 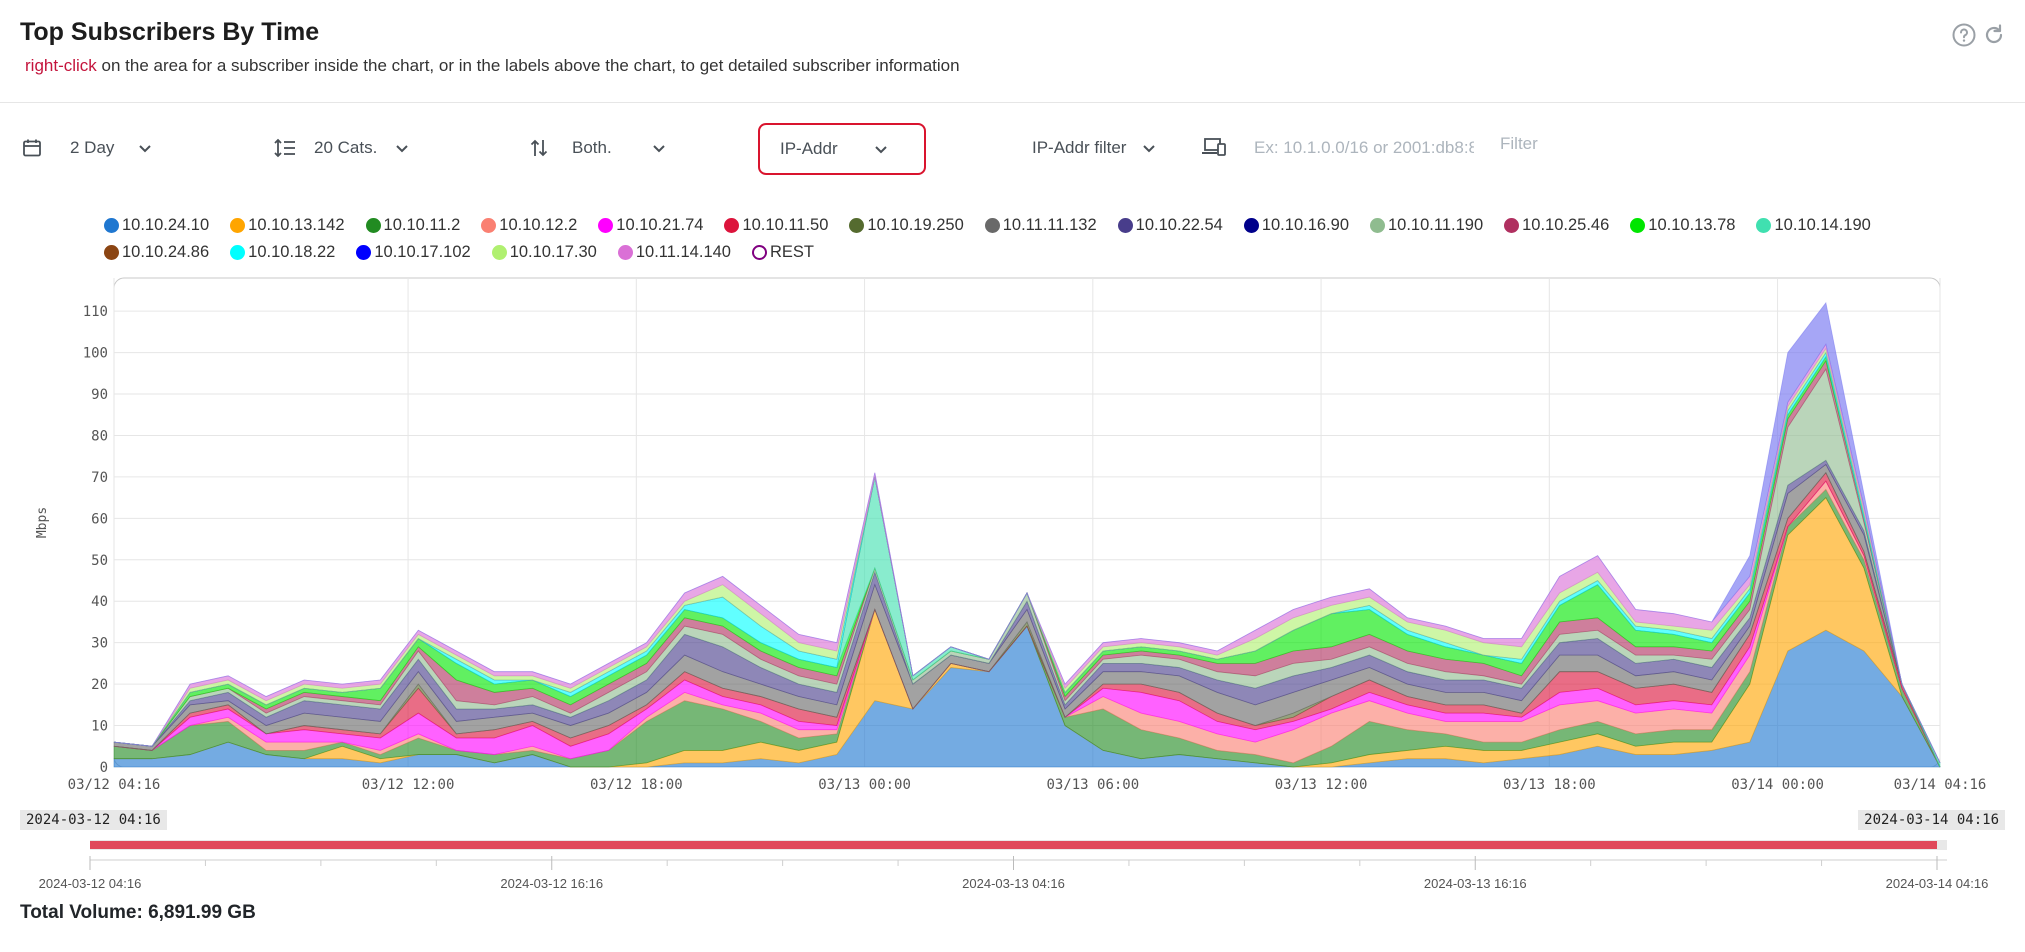 I want to click on legend-label: 10.11.14.140, so click(x=683, y=252).